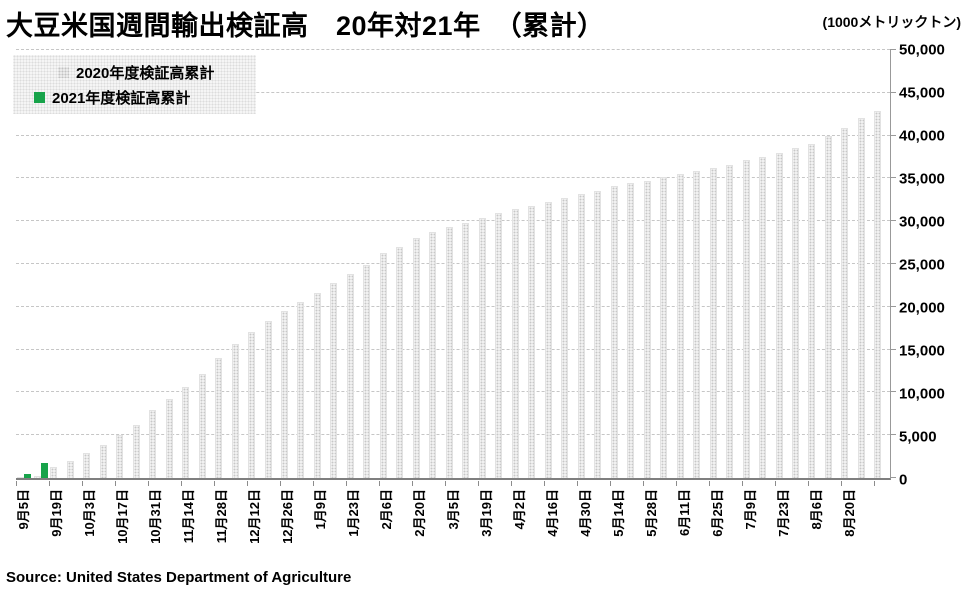 The width and height of the screenshot is (967, 590). I want to click on y-tick-label: 45,000, so click(922, 93).